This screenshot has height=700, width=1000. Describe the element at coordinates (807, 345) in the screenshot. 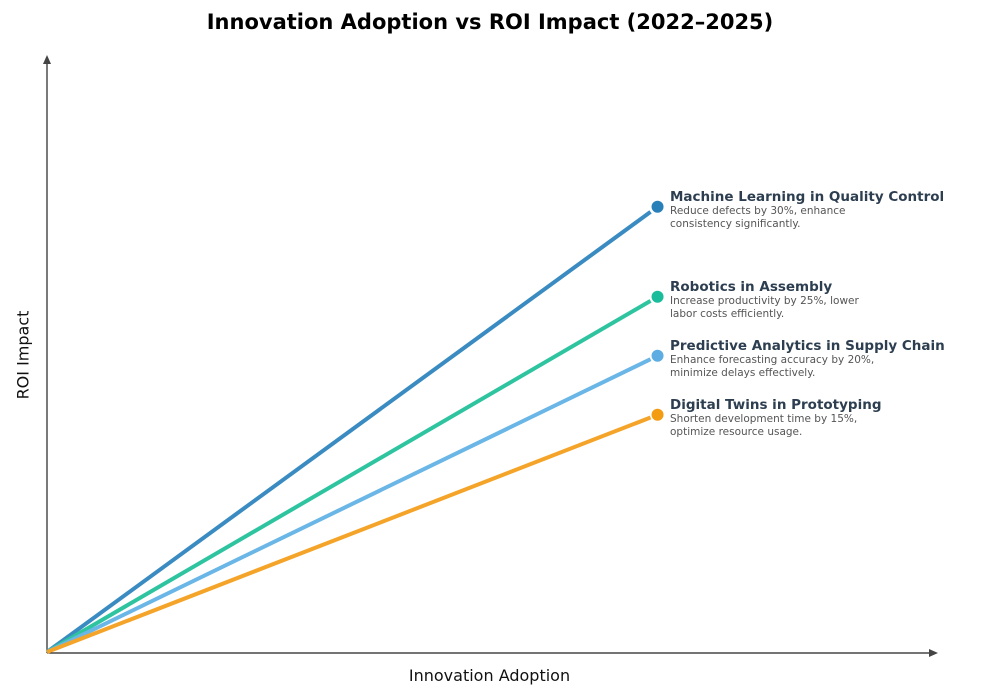

I see `series-name-label: Predictive Analytics in Supply Chain` at that location.